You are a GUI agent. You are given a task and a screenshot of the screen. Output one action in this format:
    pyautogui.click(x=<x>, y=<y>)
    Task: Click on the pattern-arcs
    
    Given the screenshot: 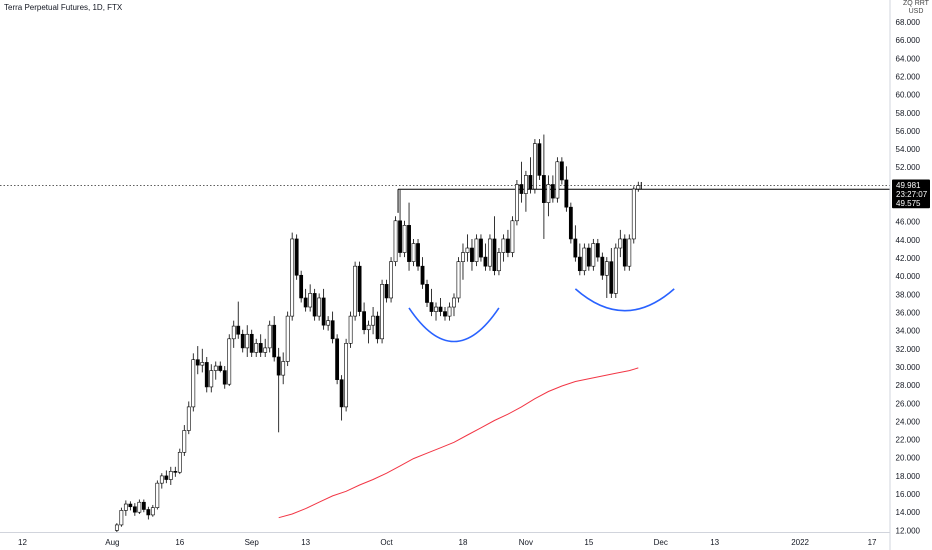 What is the action you would take?
    pyautogui.click(x=541, y=315)
    